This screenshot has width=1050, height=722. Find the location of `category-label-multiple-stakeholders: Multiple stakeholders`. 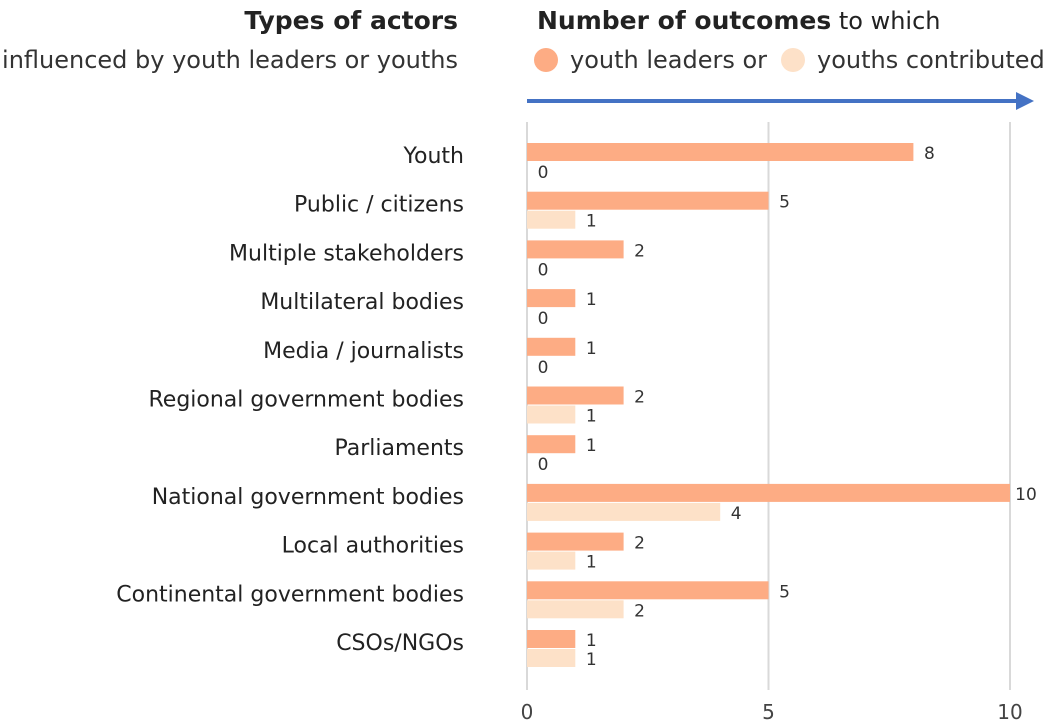

category-label-multiple-stakeholders: Multiple stakeholders is located at coordinates (346, 253).